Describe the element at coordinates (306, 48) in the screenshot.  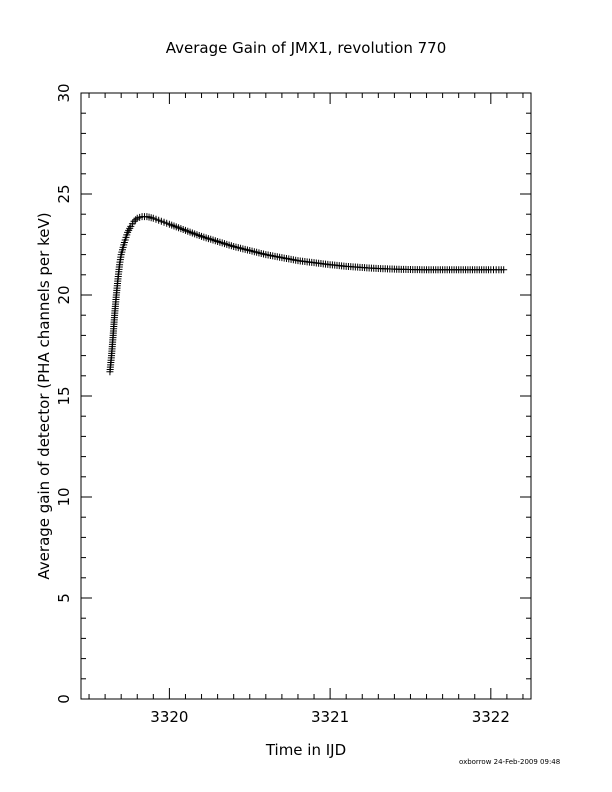
I see `chart-title: Average Gain of JMX1, revolution 770` at that location.